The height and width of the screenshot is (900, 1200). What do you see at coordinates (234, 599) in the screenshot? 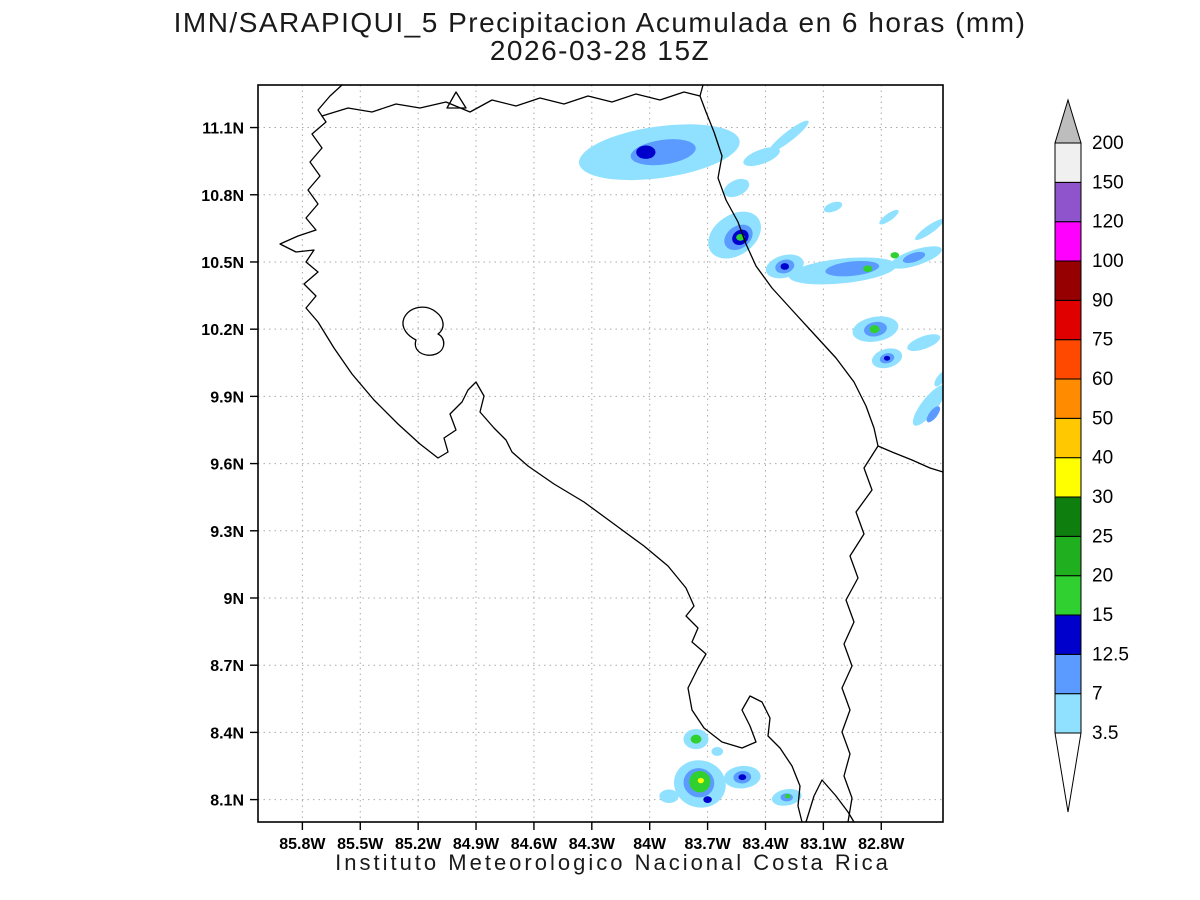
I see `lat-tick-label: 9N` at bounding box center [234, 599].